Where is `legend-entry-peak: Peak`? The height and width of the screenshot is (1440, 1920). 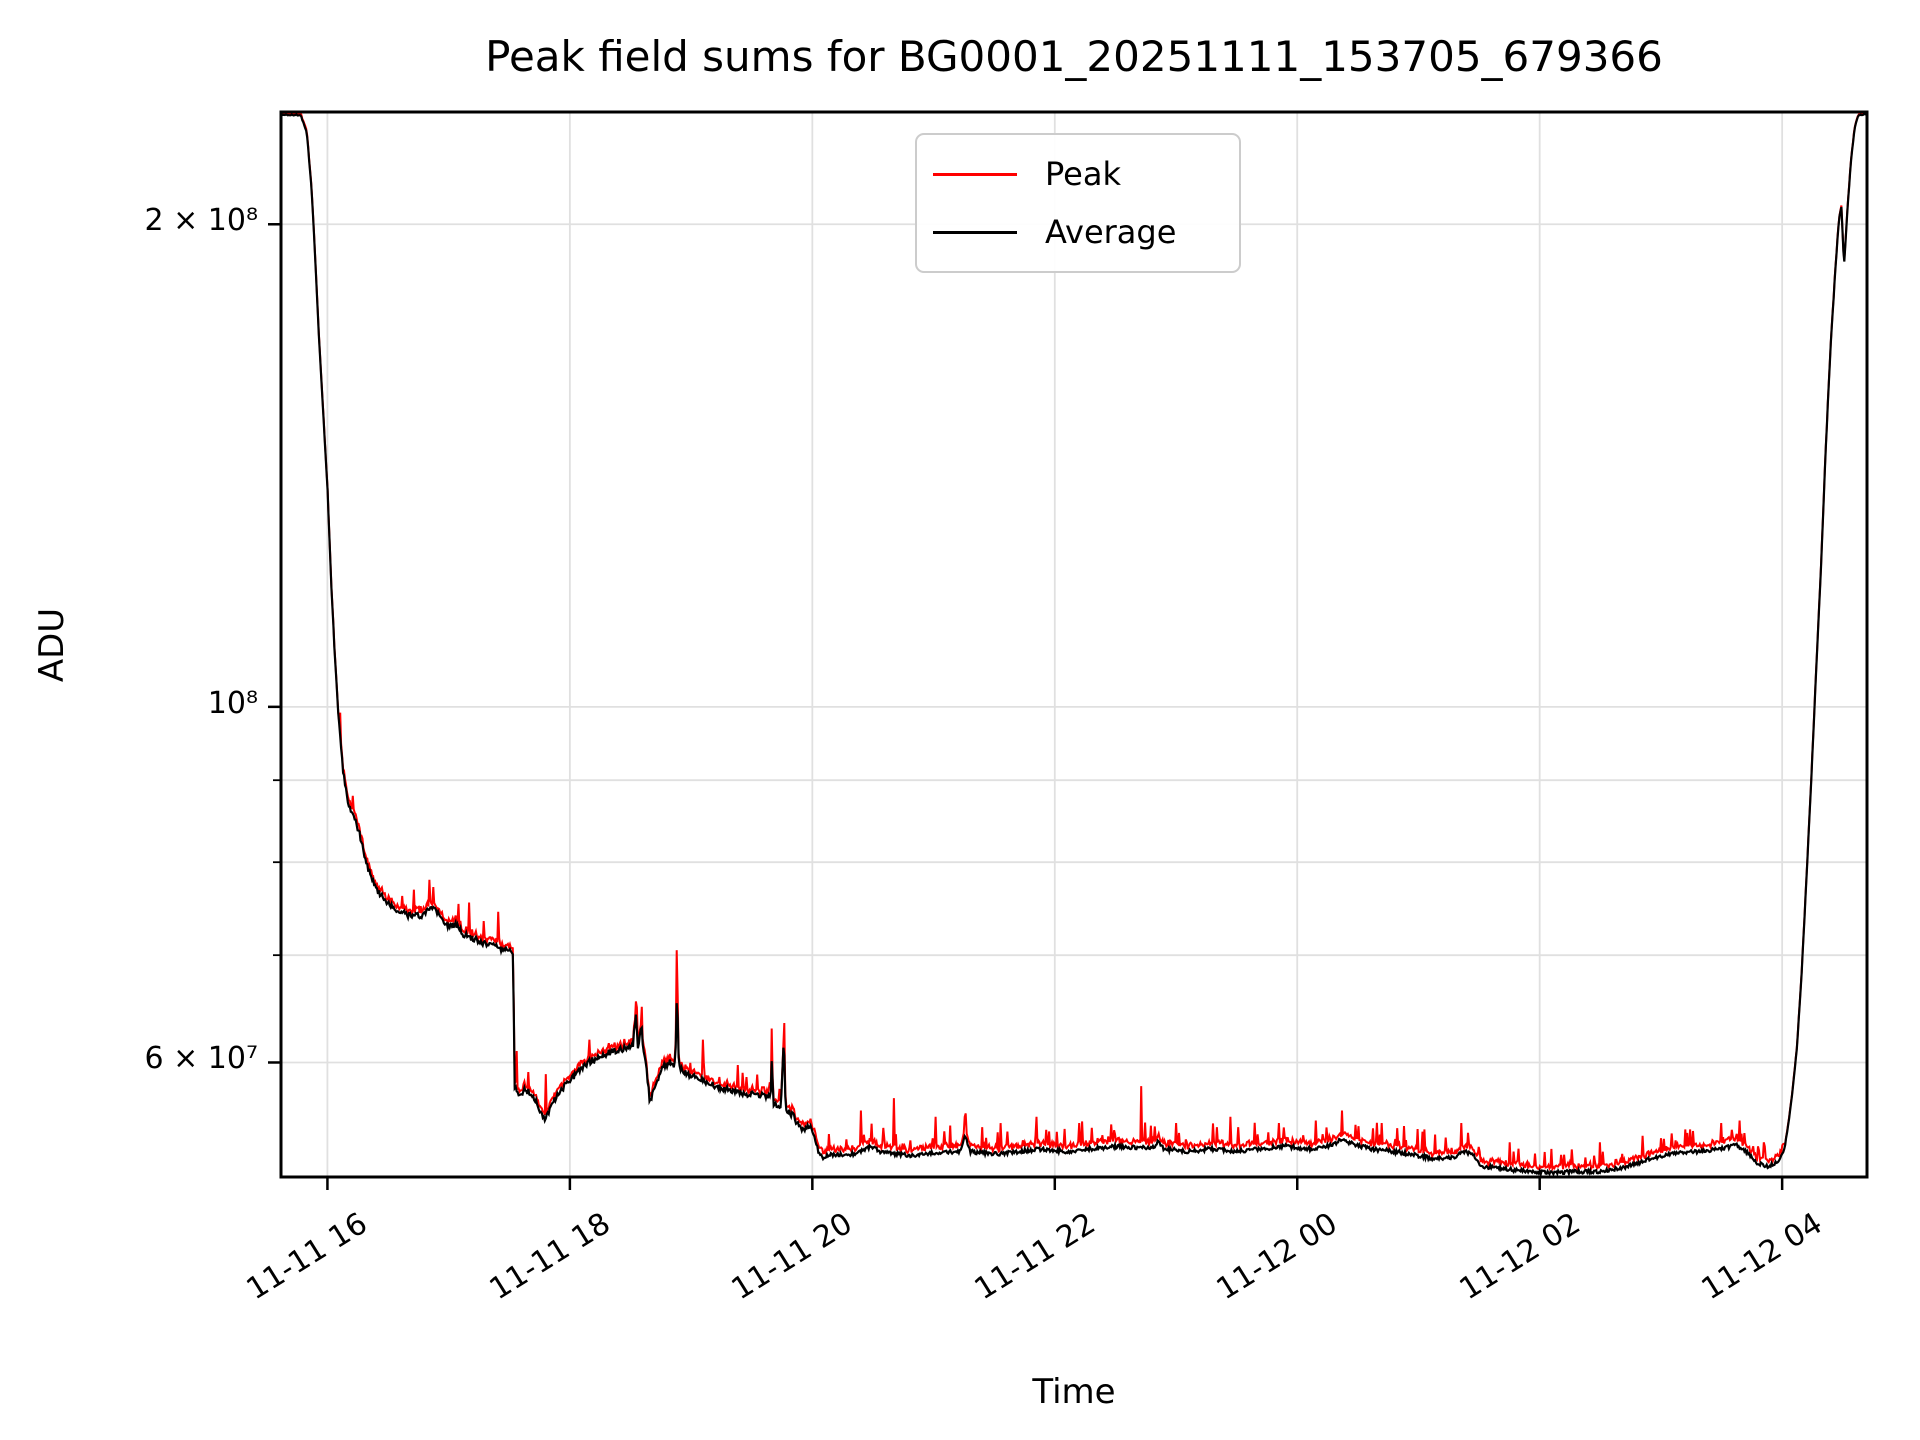 legend-entry-peak: Peak is located at coordinates (1078, 174).